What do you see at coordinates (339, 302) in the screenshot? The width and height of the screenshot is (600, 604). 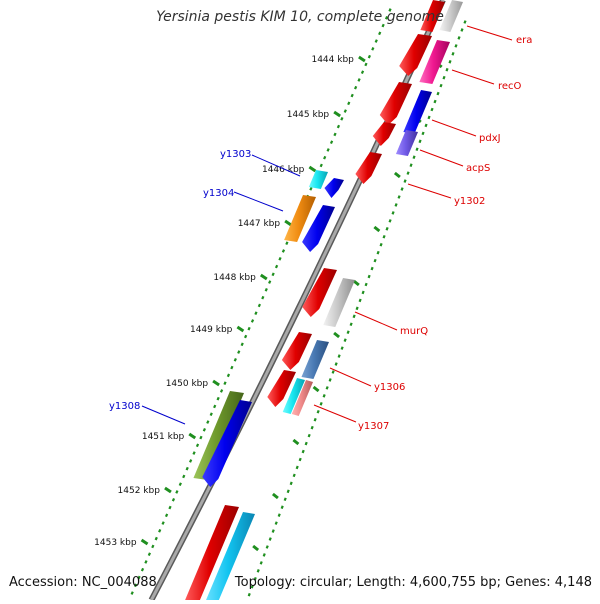 I see `gene-murQ` at bounding box center [339, 302].